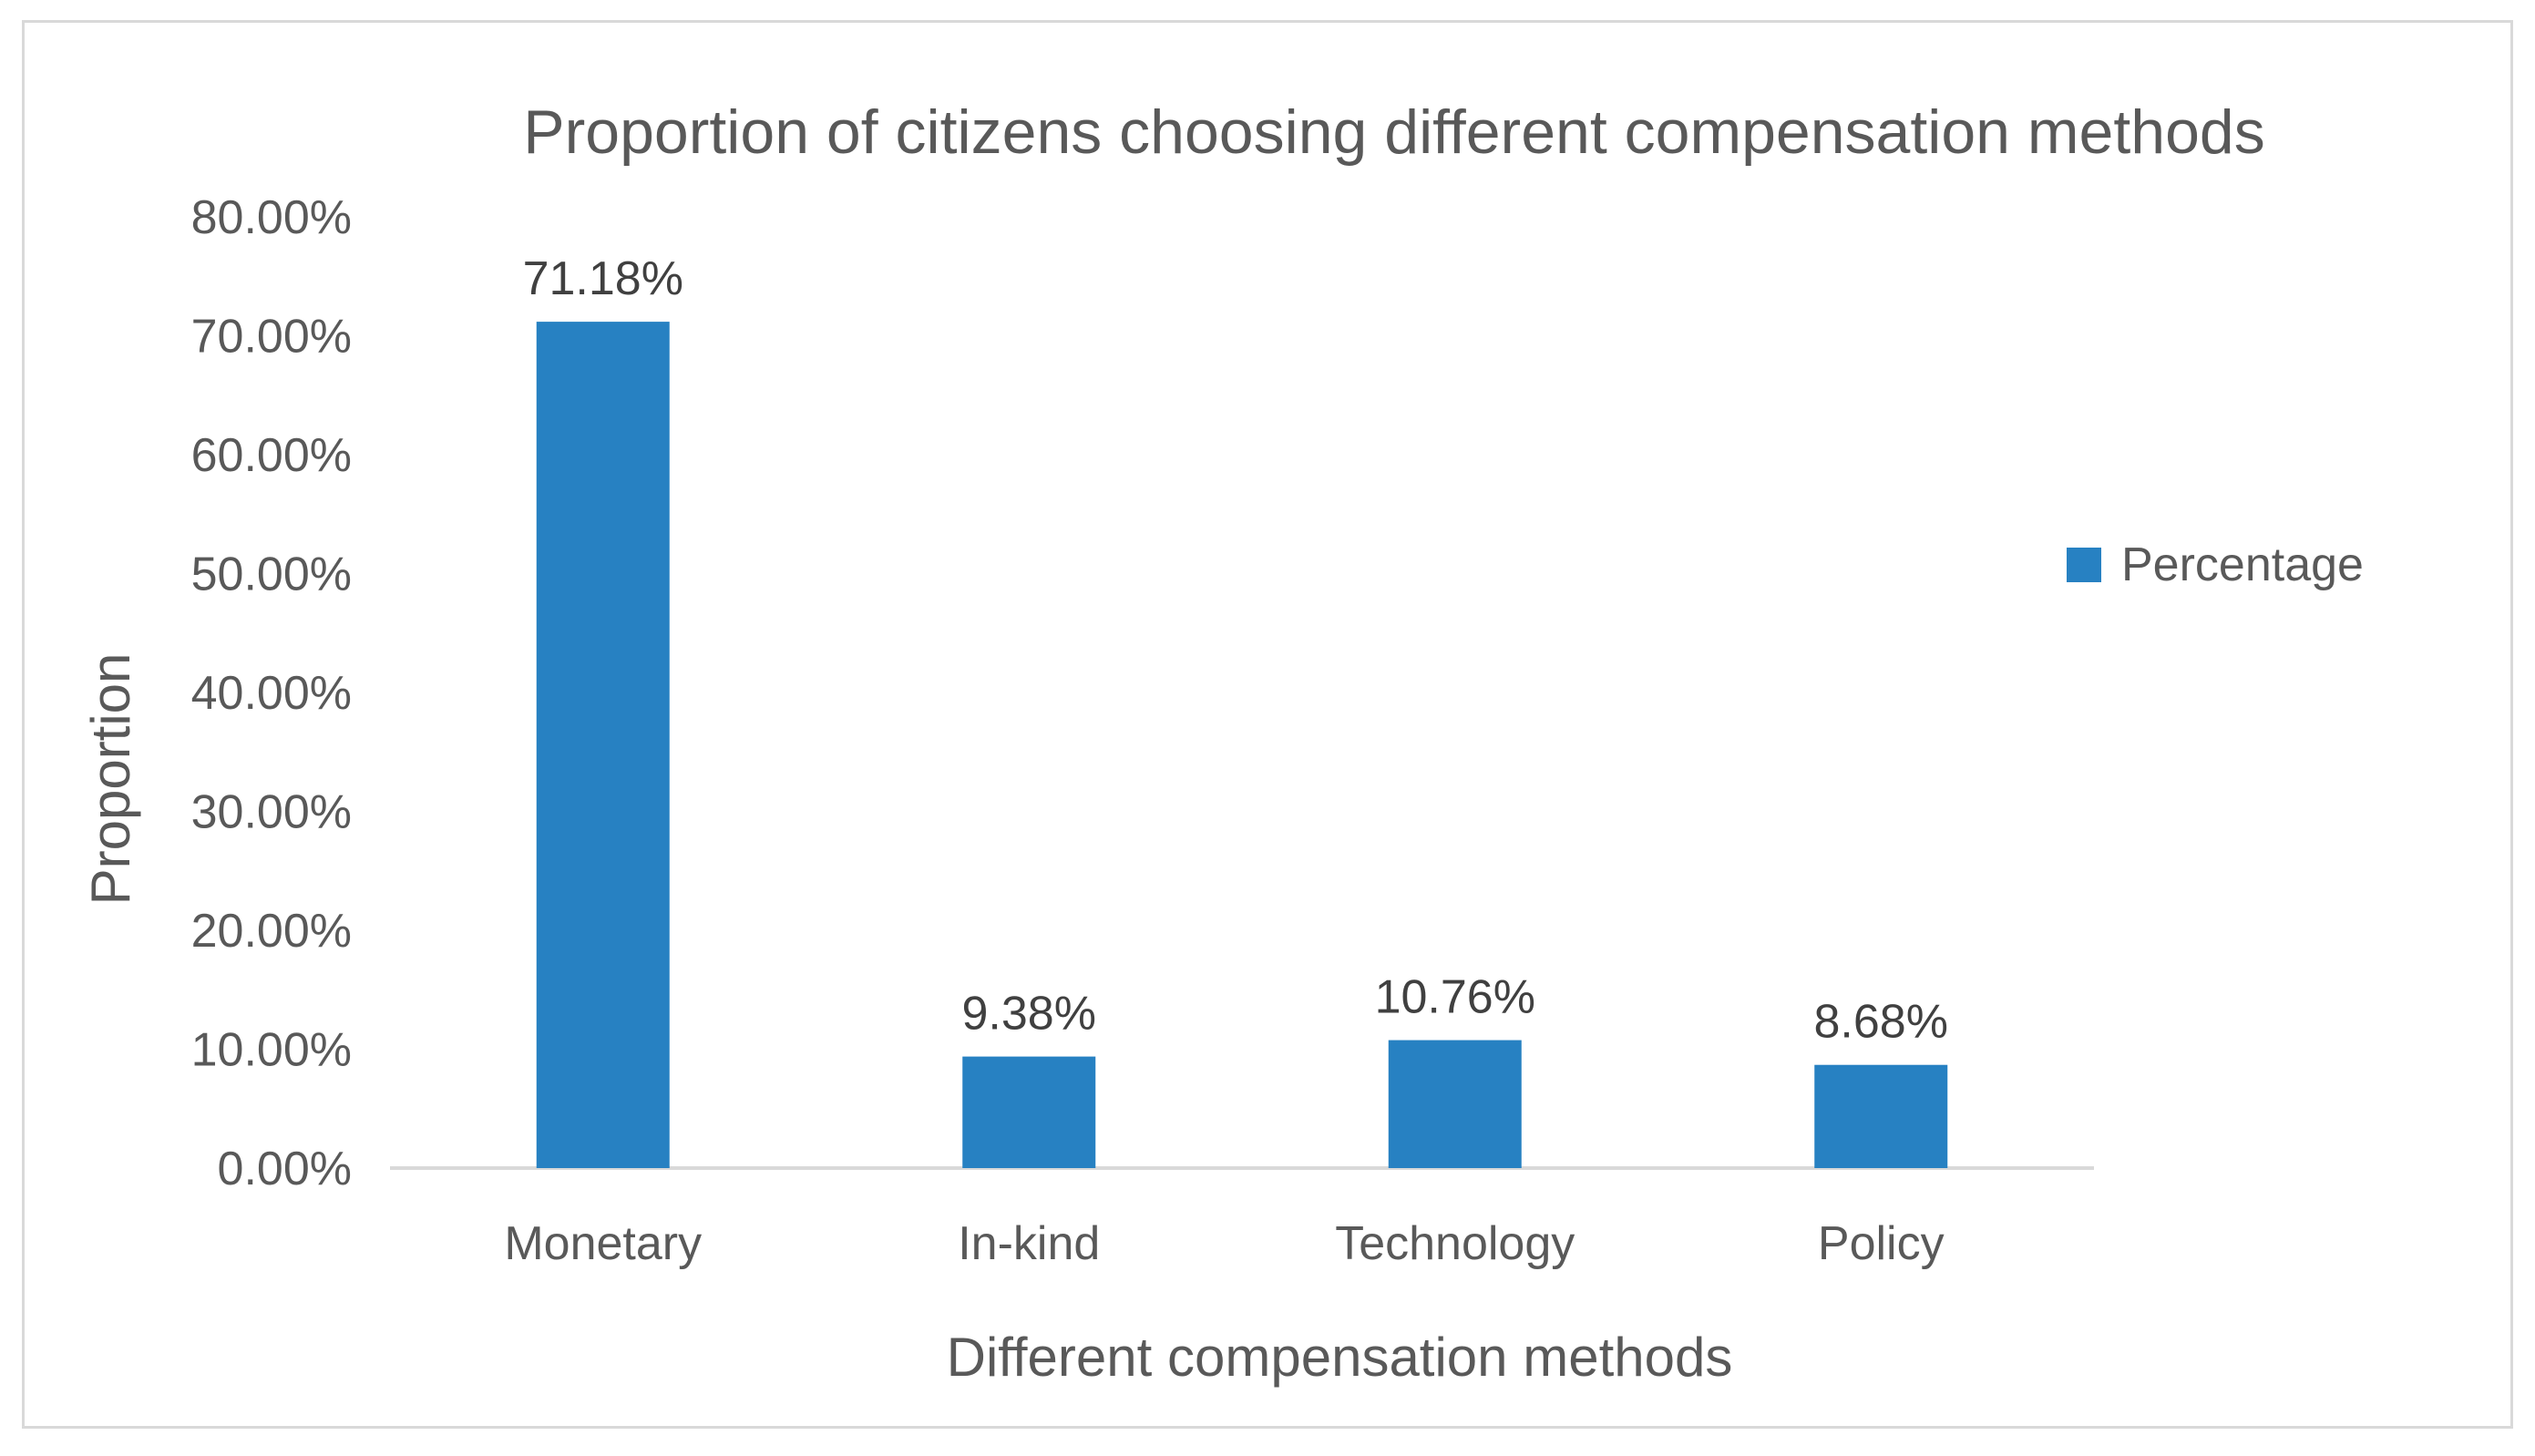 The image size is (2535, 1456). What do you see at coordinates (111, 780) in the screenshot?
I see `y-axis-title: Proportion` at bounding box center [111, 780].